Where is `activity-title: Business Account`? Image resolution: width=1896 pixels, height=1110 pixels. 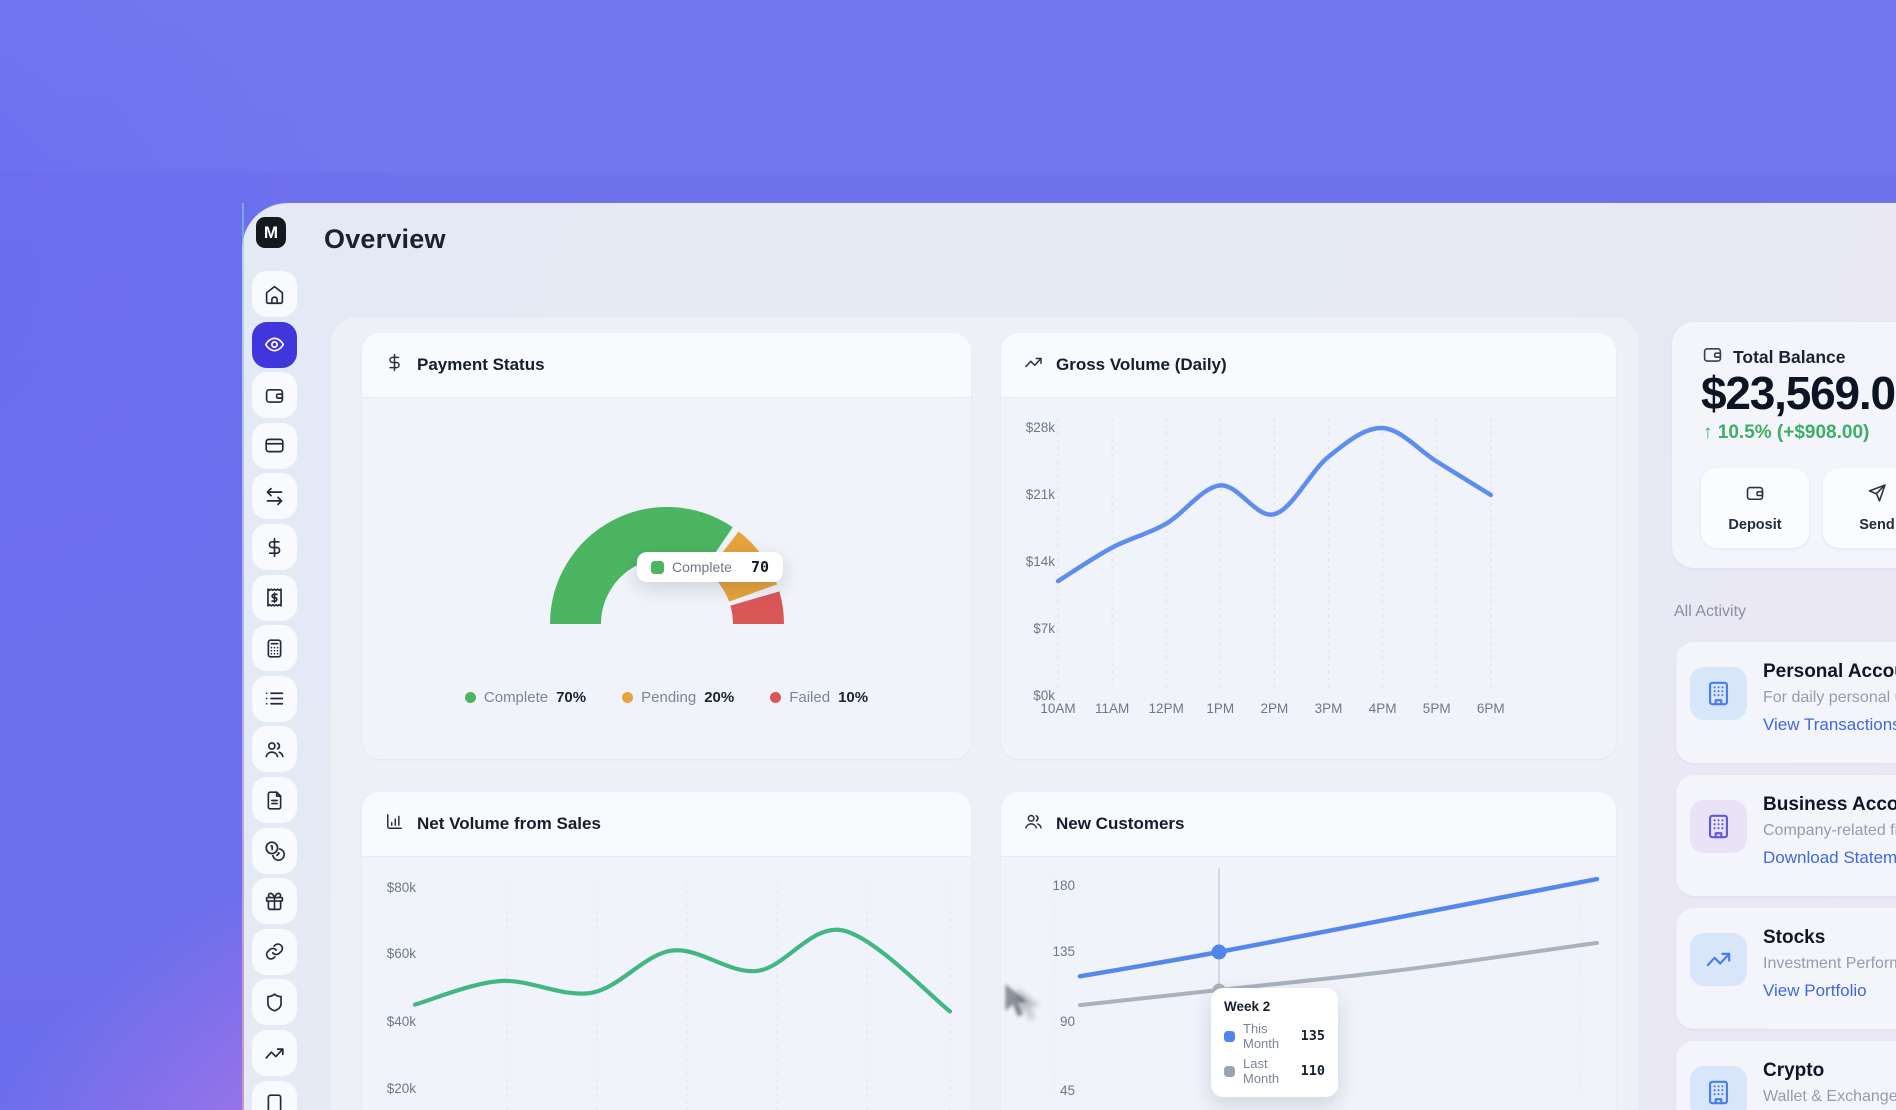
activity-title: Business Account is located at coordinates (1829, 804).